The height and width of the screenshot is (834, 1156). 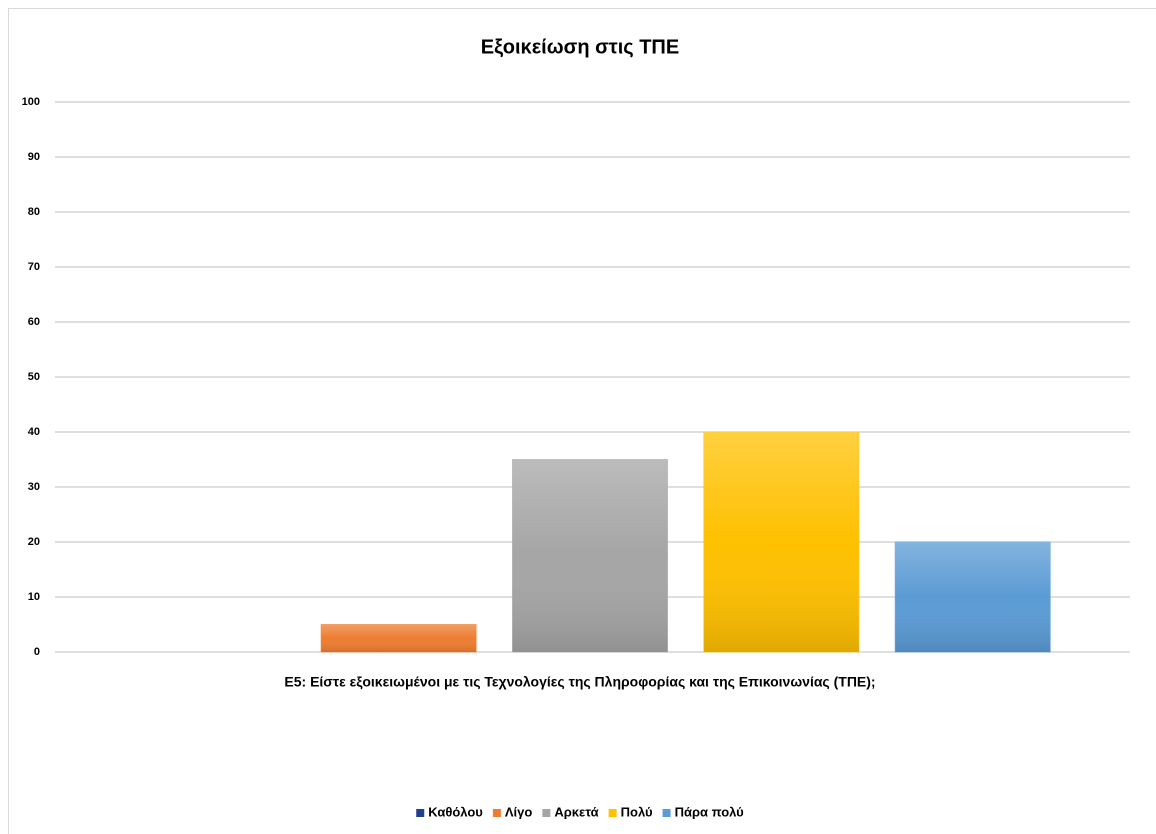 What do you see at coordinates (37, 652) in the screenshot?
I see `y-tick-label: 0` at bounding box center [37, 652].